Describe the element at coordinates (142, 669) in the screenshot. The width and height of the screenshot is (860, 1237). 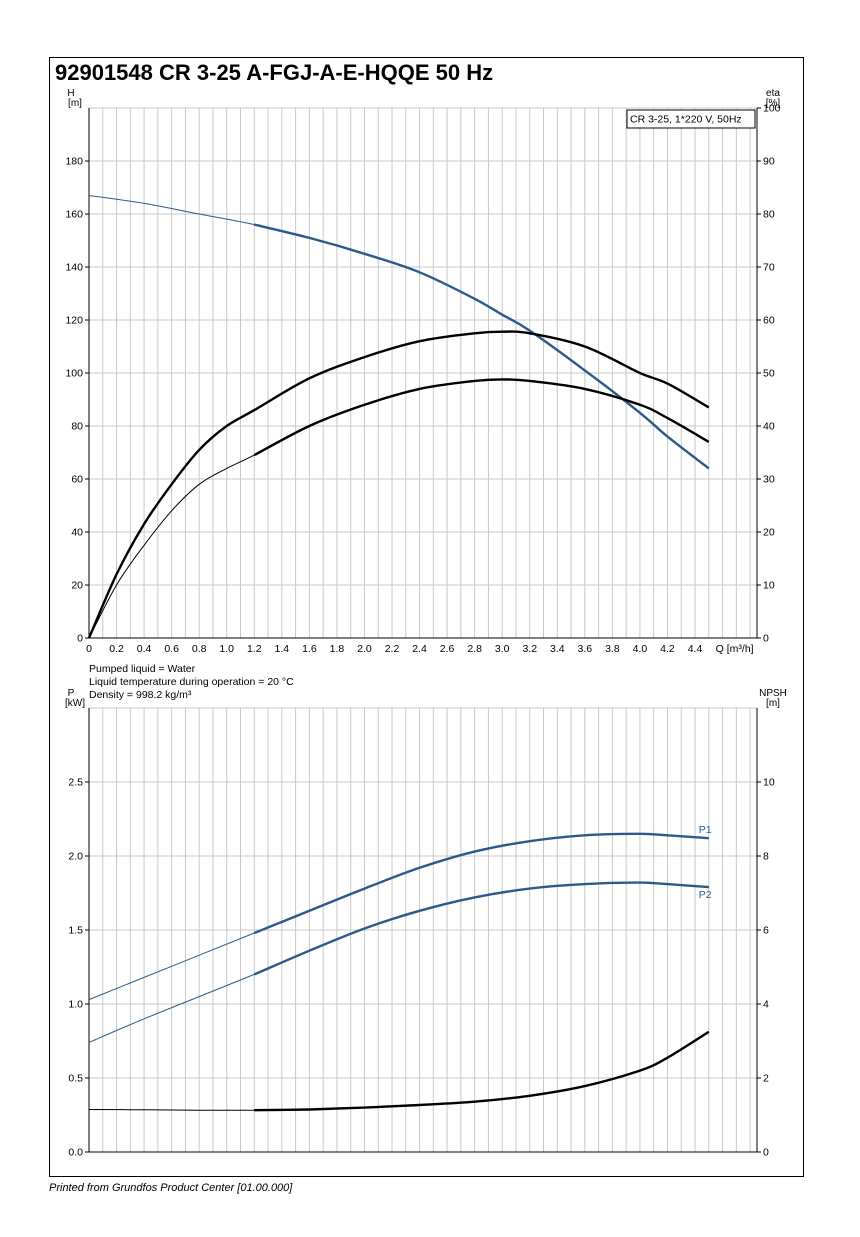
I see `liquid-note: Pumped liquid = Water` at that location.